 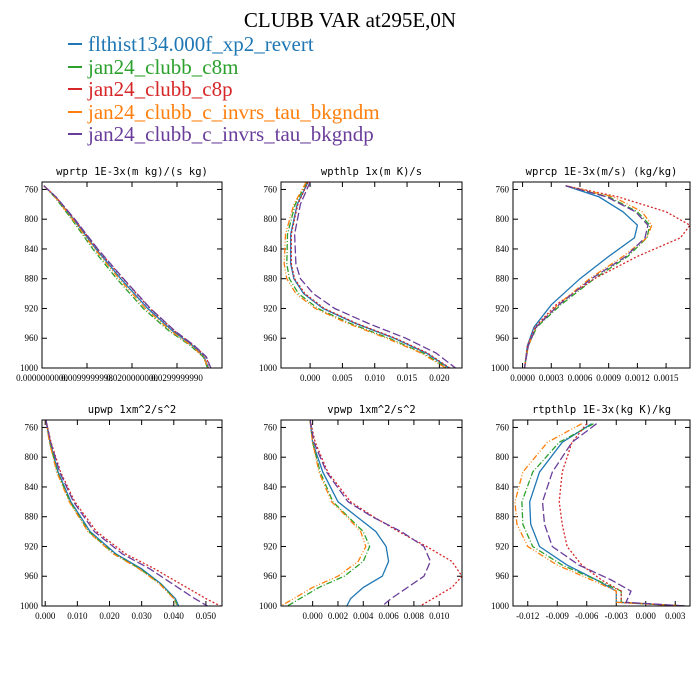 What do you see at coordinates (163, 66) in the screenshot?
I see `legend-label: jan24_clubb_c8m` at bounding box center [163, 66].